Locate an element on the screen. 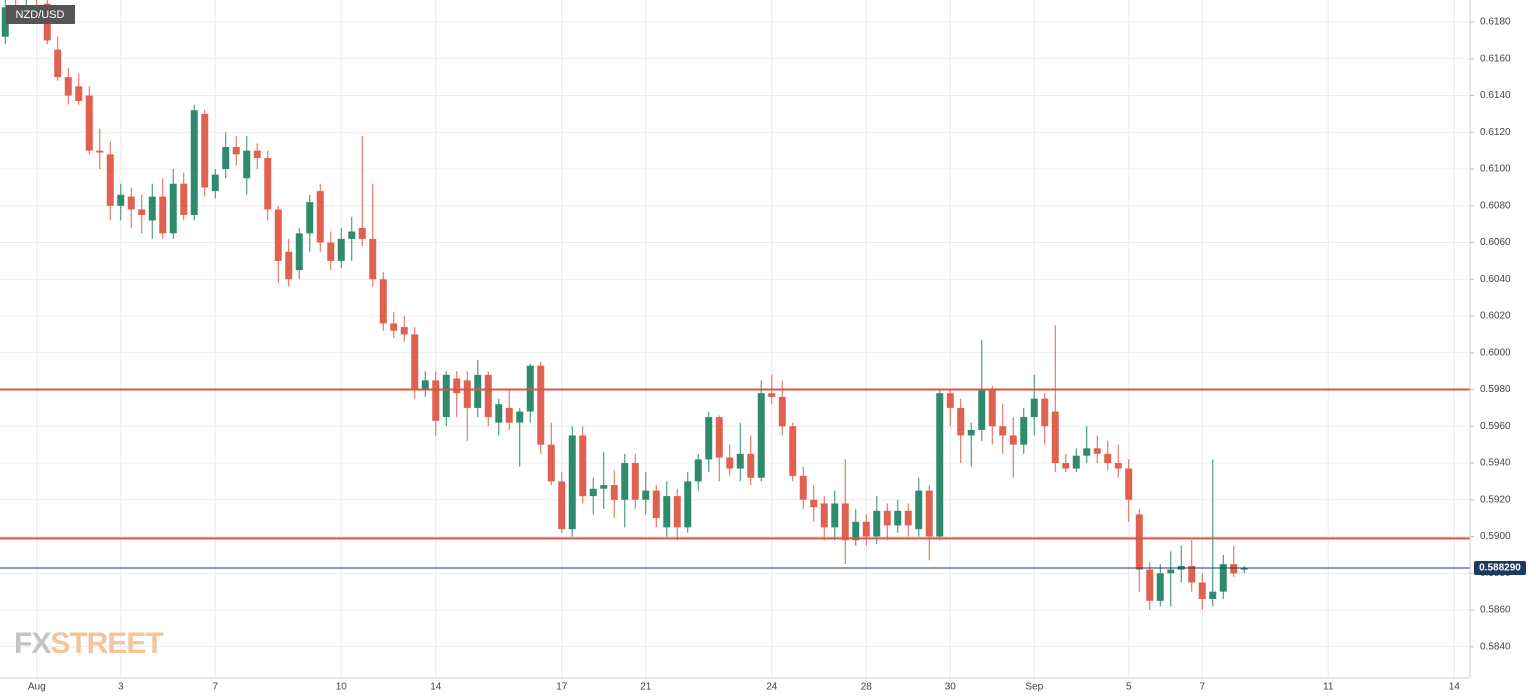 The image size is (1536, 698). x-tick-label: 11 is located at coordinates (1328, 687).